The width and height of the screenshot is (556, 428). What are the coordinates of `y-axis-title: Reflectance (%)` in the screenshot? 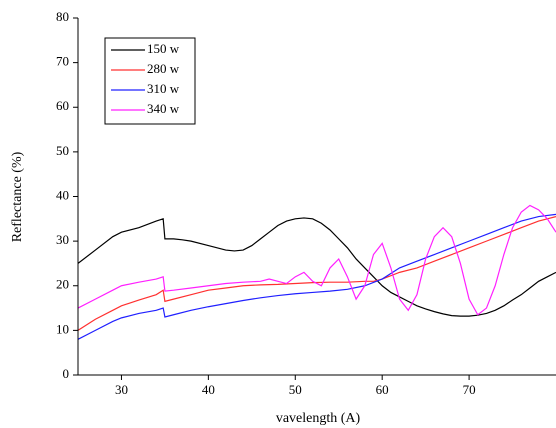 It's located at (17, 196).